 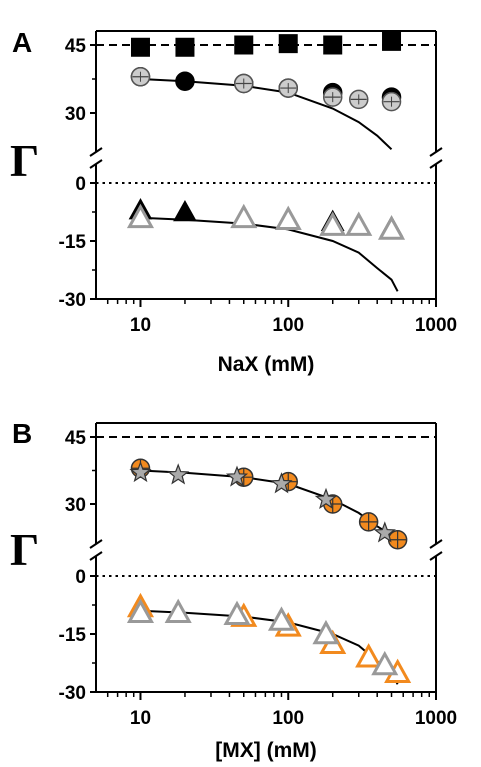 What do you see at coordinates (266, 364) in the screenshot?
I see `x-axis-title: NaX (mM)` at bounding box center [266, 364].